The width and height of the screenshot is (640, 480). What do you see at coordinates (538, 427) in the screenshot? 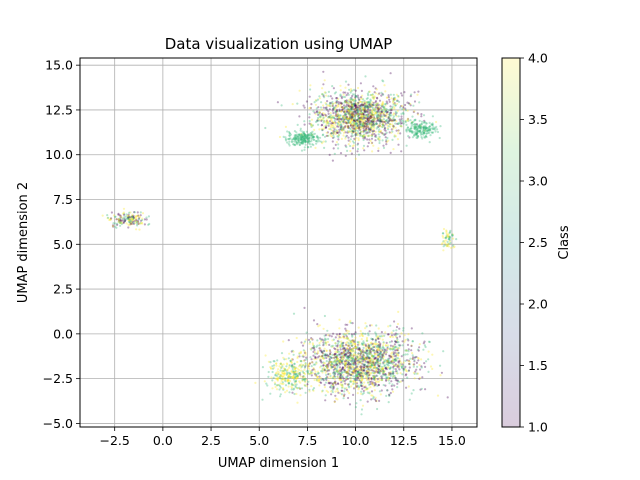
I see `colorbar-tick-label: 1.0` at bounding box center [538, 427].